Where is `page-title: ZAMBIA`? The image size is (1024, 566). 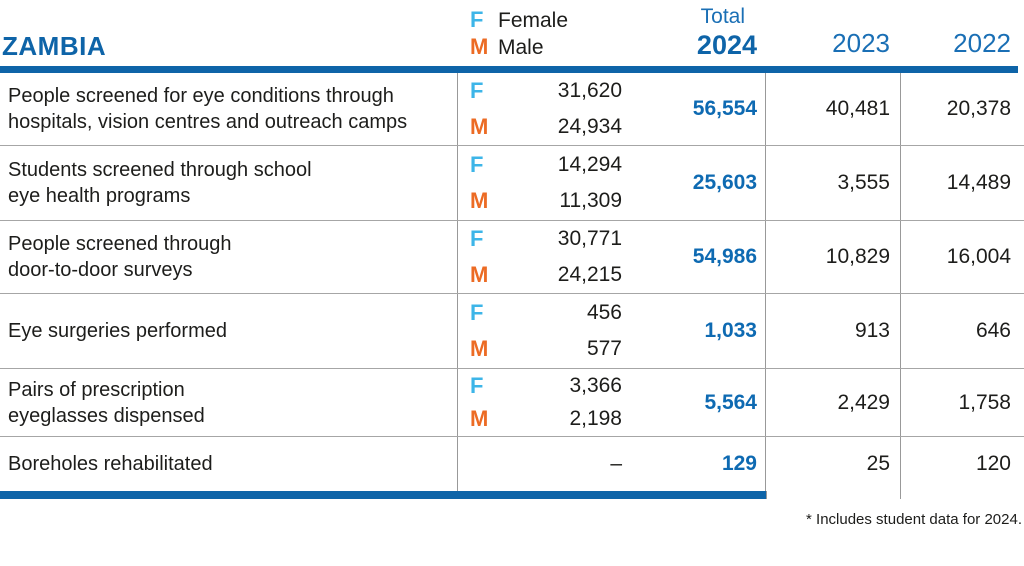
page-title: ZAMBIA is located at coordinates (54, 46).